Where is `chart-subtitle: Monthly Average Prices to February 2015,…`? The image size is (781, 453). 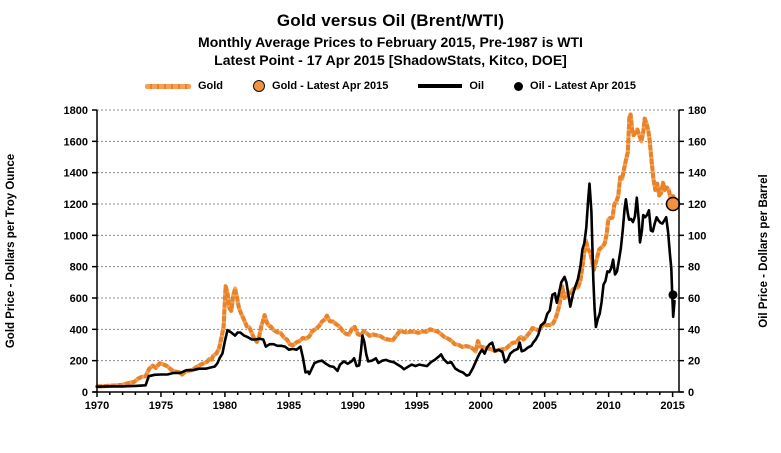 chart-subtitle: Monthly Average Prices to February 2015,… is located at coordinates (390, 42).